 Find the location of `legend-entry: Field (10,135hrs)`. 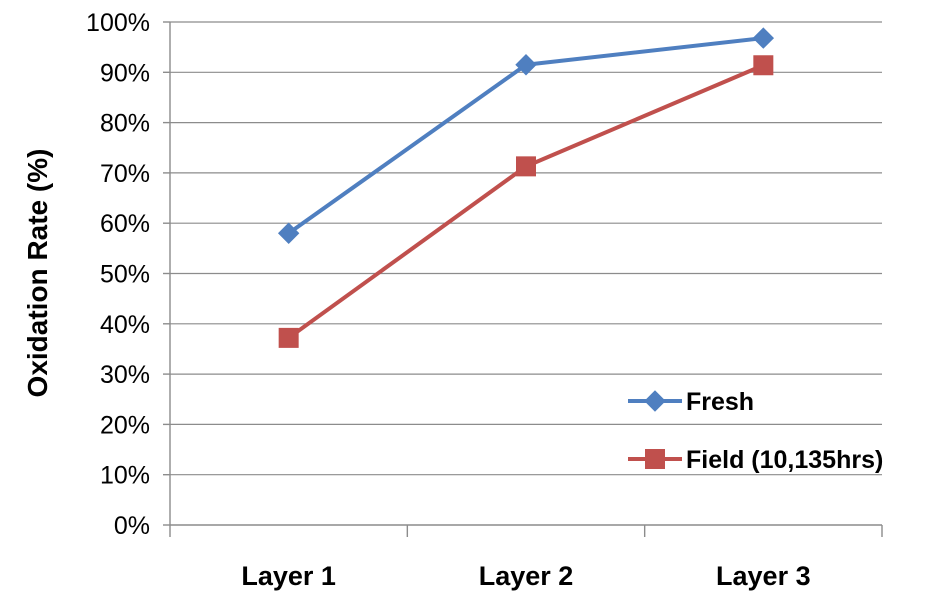

legend-entry: Field (10,135hrs) is located at coordinates (755, 460).